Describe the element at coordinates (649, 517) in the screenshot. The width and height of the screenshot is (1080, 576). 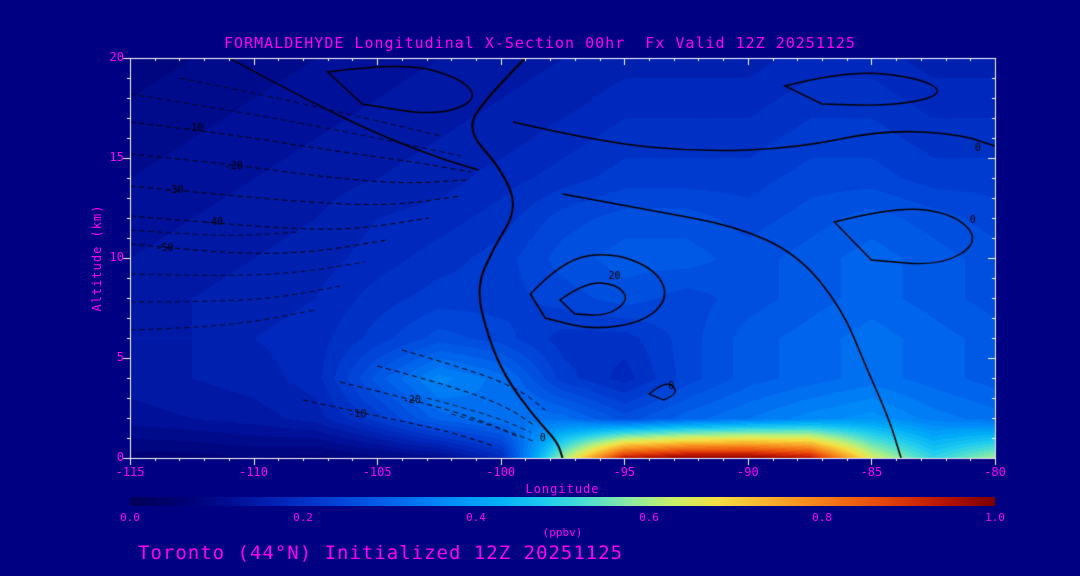
I see `colorbar-tick-label: 0.6` at that location.